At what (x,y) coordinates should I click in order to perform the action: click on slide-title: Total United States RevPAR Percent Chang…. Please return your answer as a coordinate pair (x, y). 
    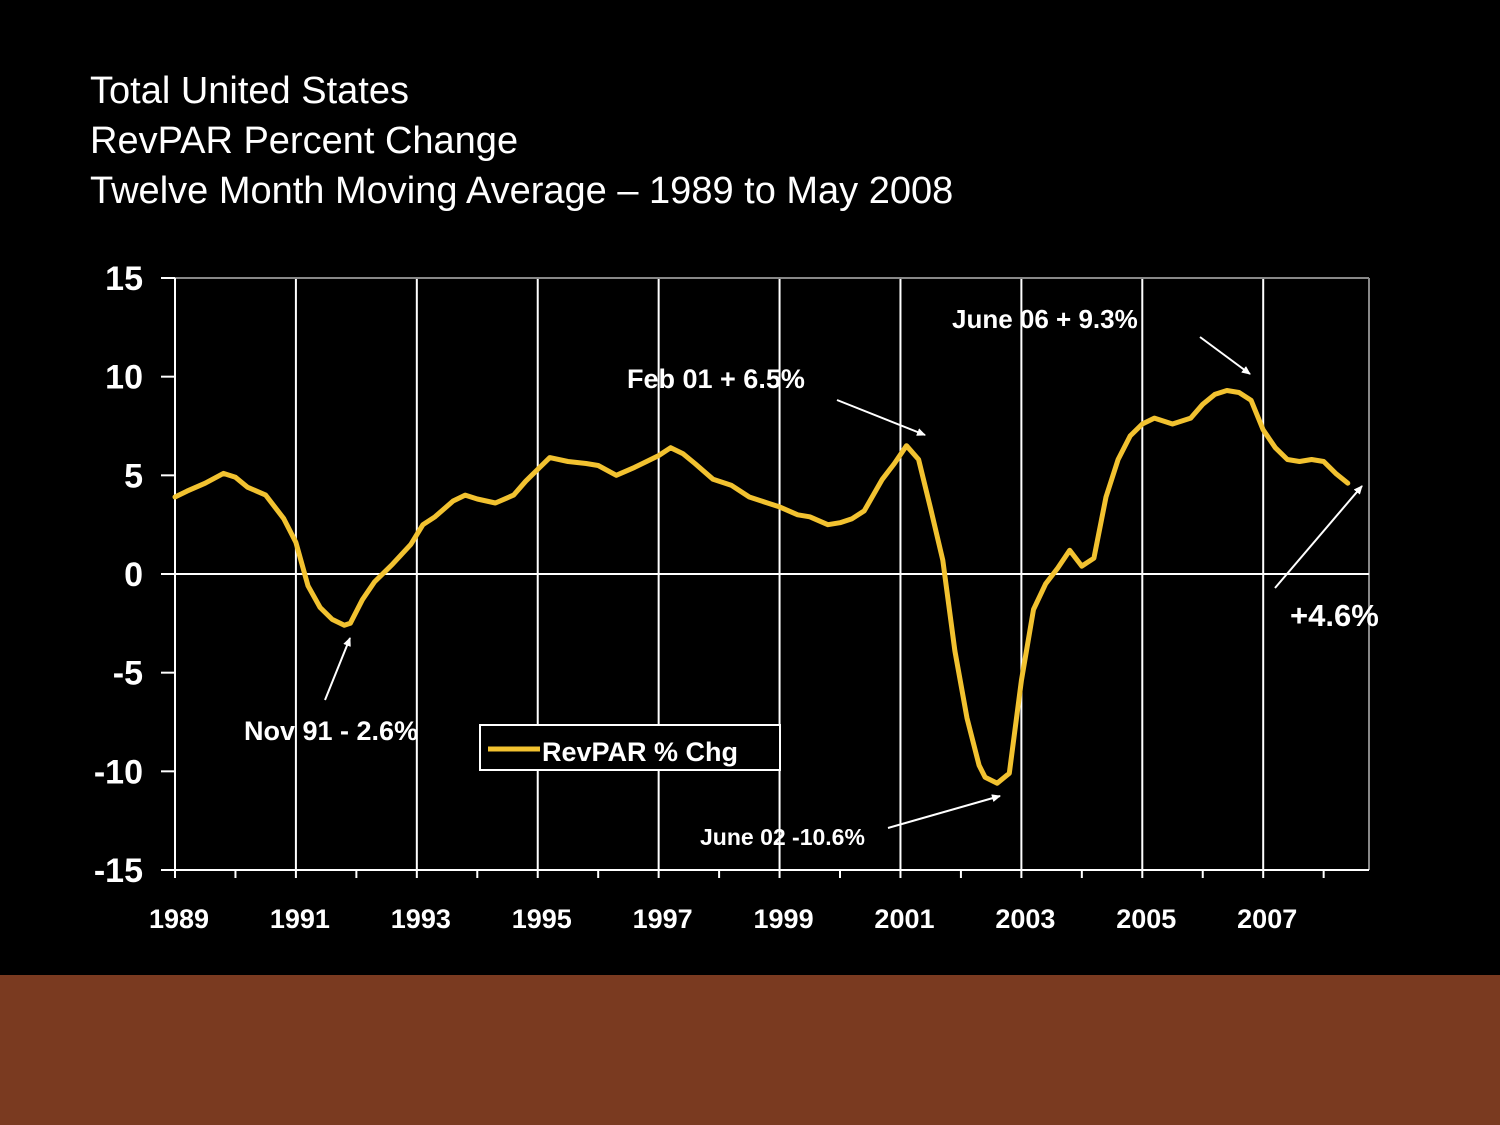
    Looking at the image, I should click on (521, 141).